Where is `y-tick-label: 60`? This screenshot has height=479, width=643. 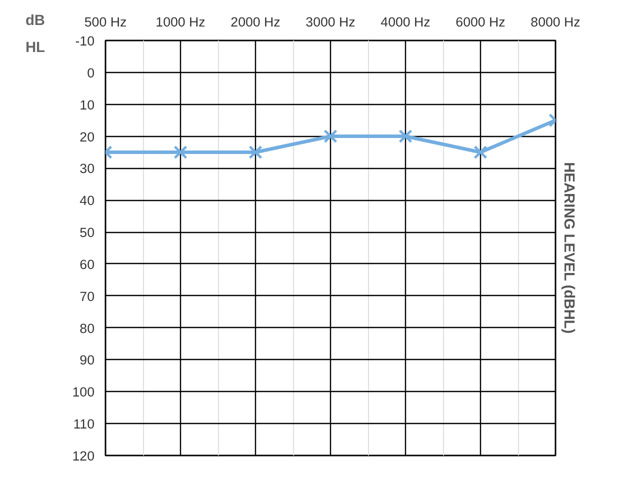 y-tick-label: 60 is located at coordinates (87, 264).